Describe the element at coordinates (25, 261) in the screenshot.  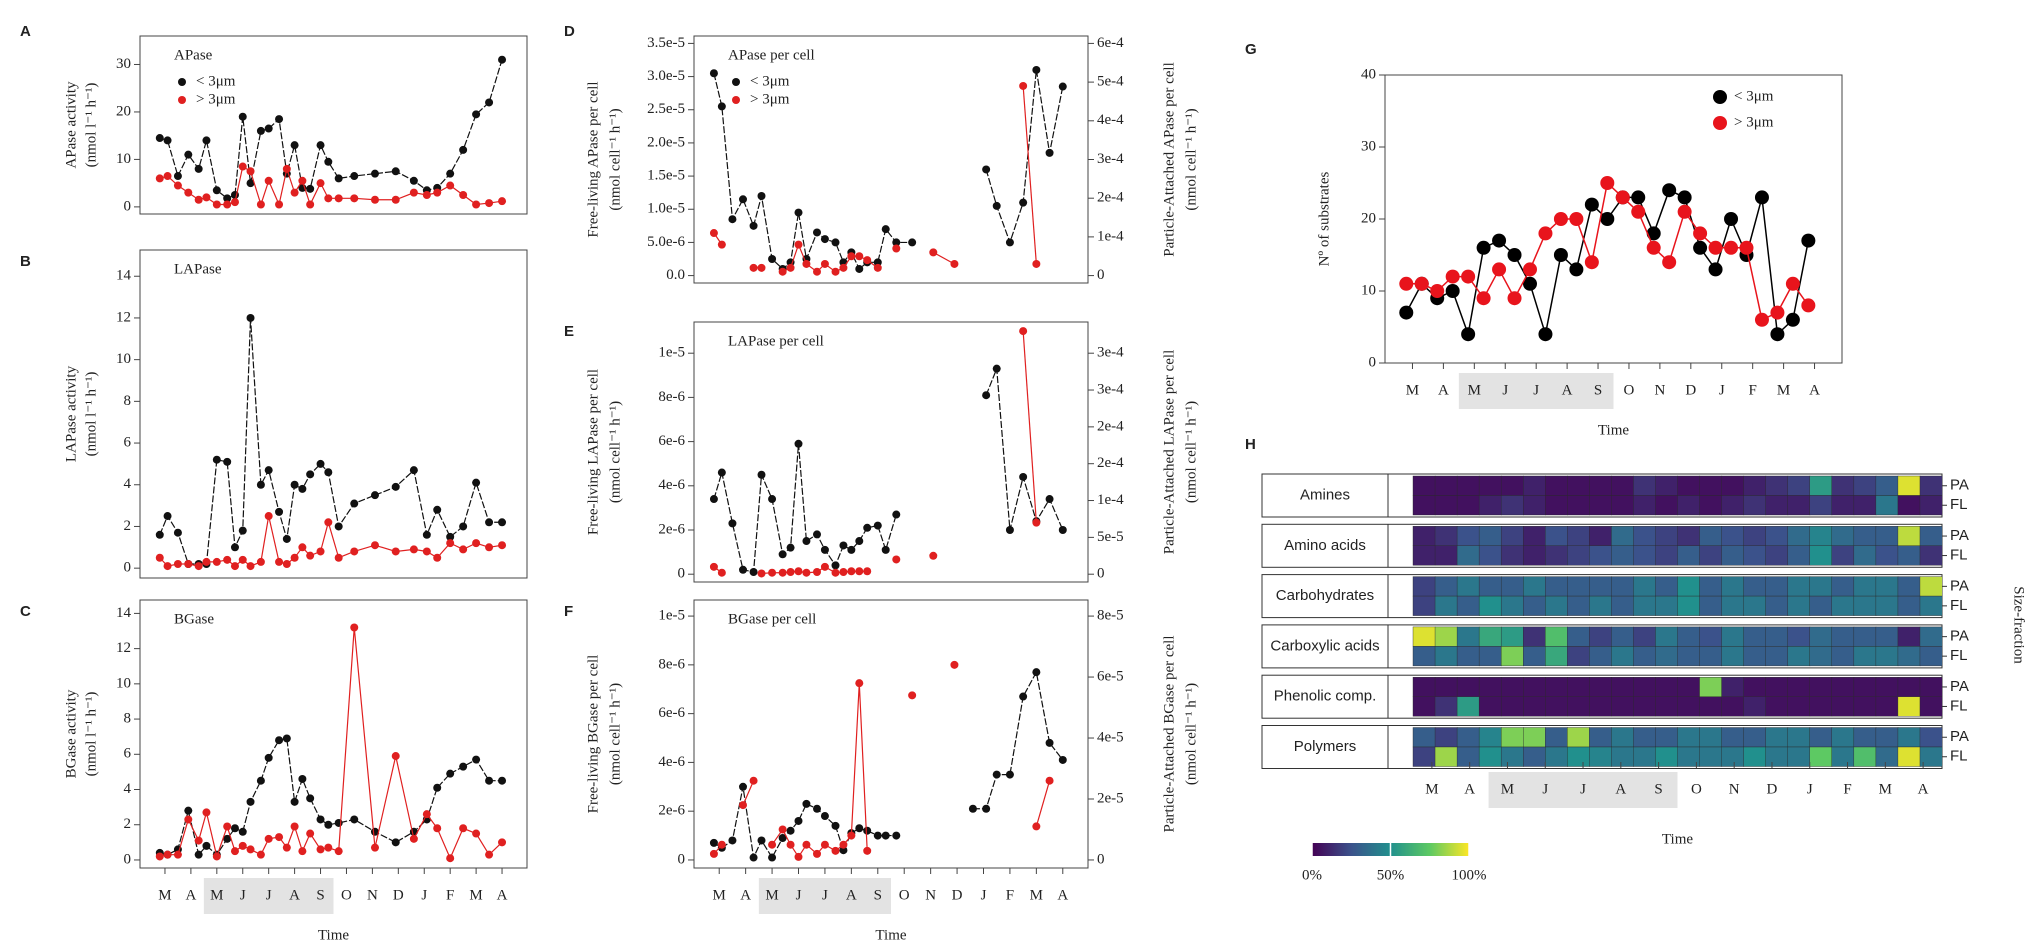
I see `panel-letter: B` at that location.